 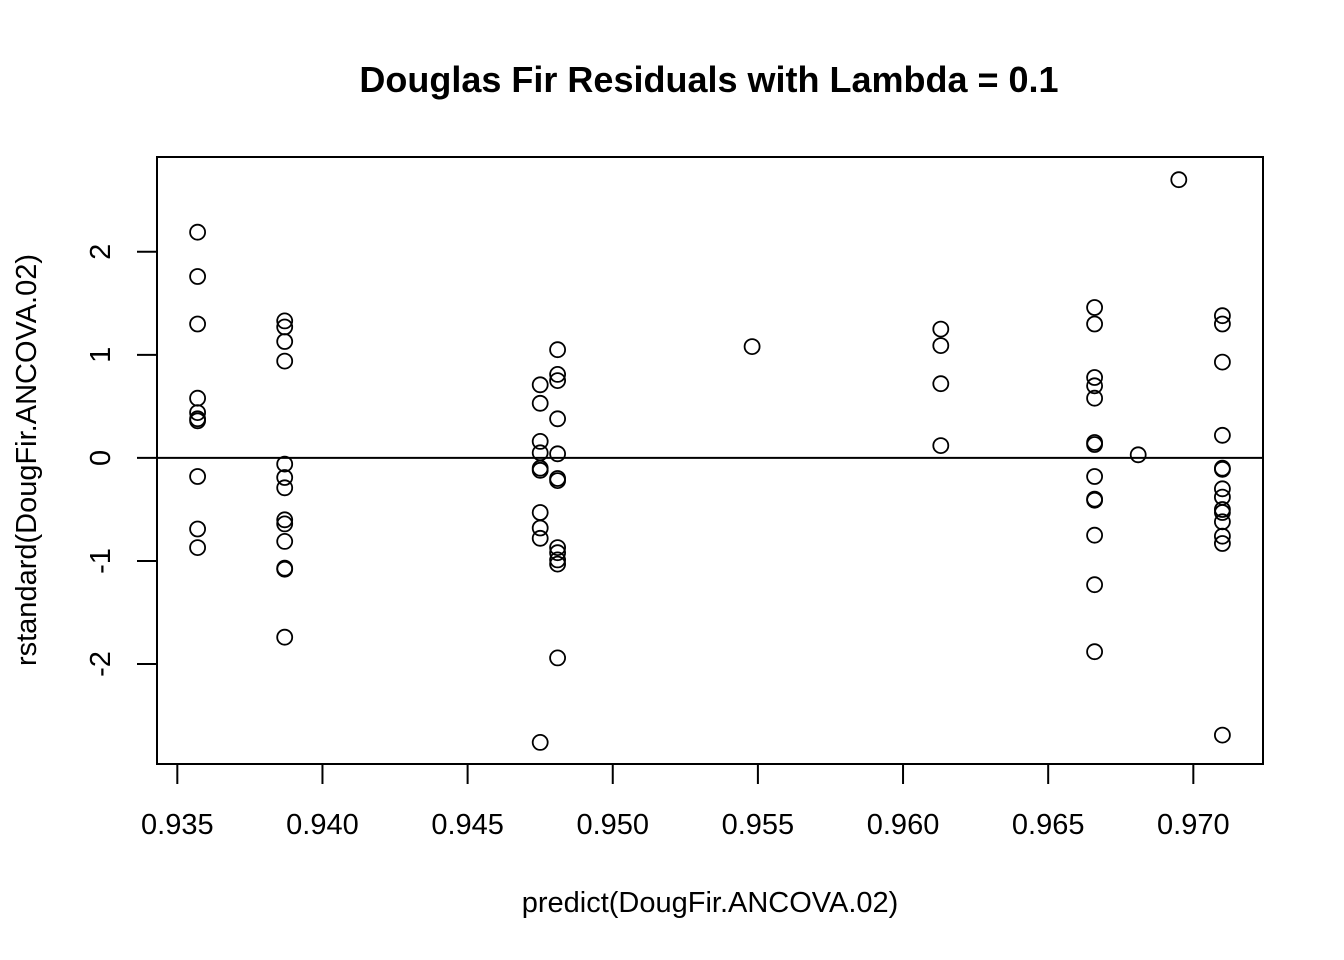 What do you see at coordinates (101, 664) in the screenshot?
I see `y-tick-label: -2` at bounding box center [101, 664].